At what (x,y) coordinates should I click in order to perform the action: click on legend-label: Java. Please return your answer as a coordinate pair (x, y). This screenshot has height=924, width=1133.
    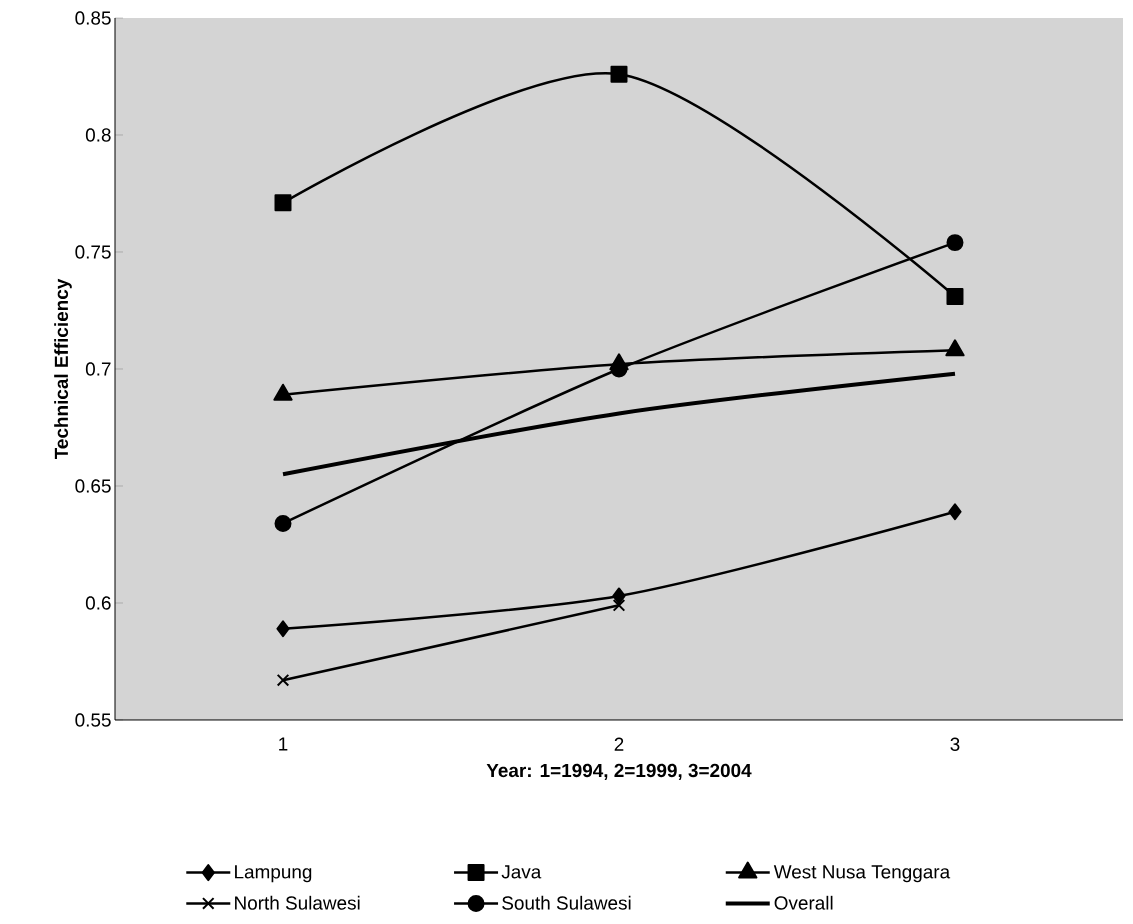
    Looking at the image, I should click on (521, 872).